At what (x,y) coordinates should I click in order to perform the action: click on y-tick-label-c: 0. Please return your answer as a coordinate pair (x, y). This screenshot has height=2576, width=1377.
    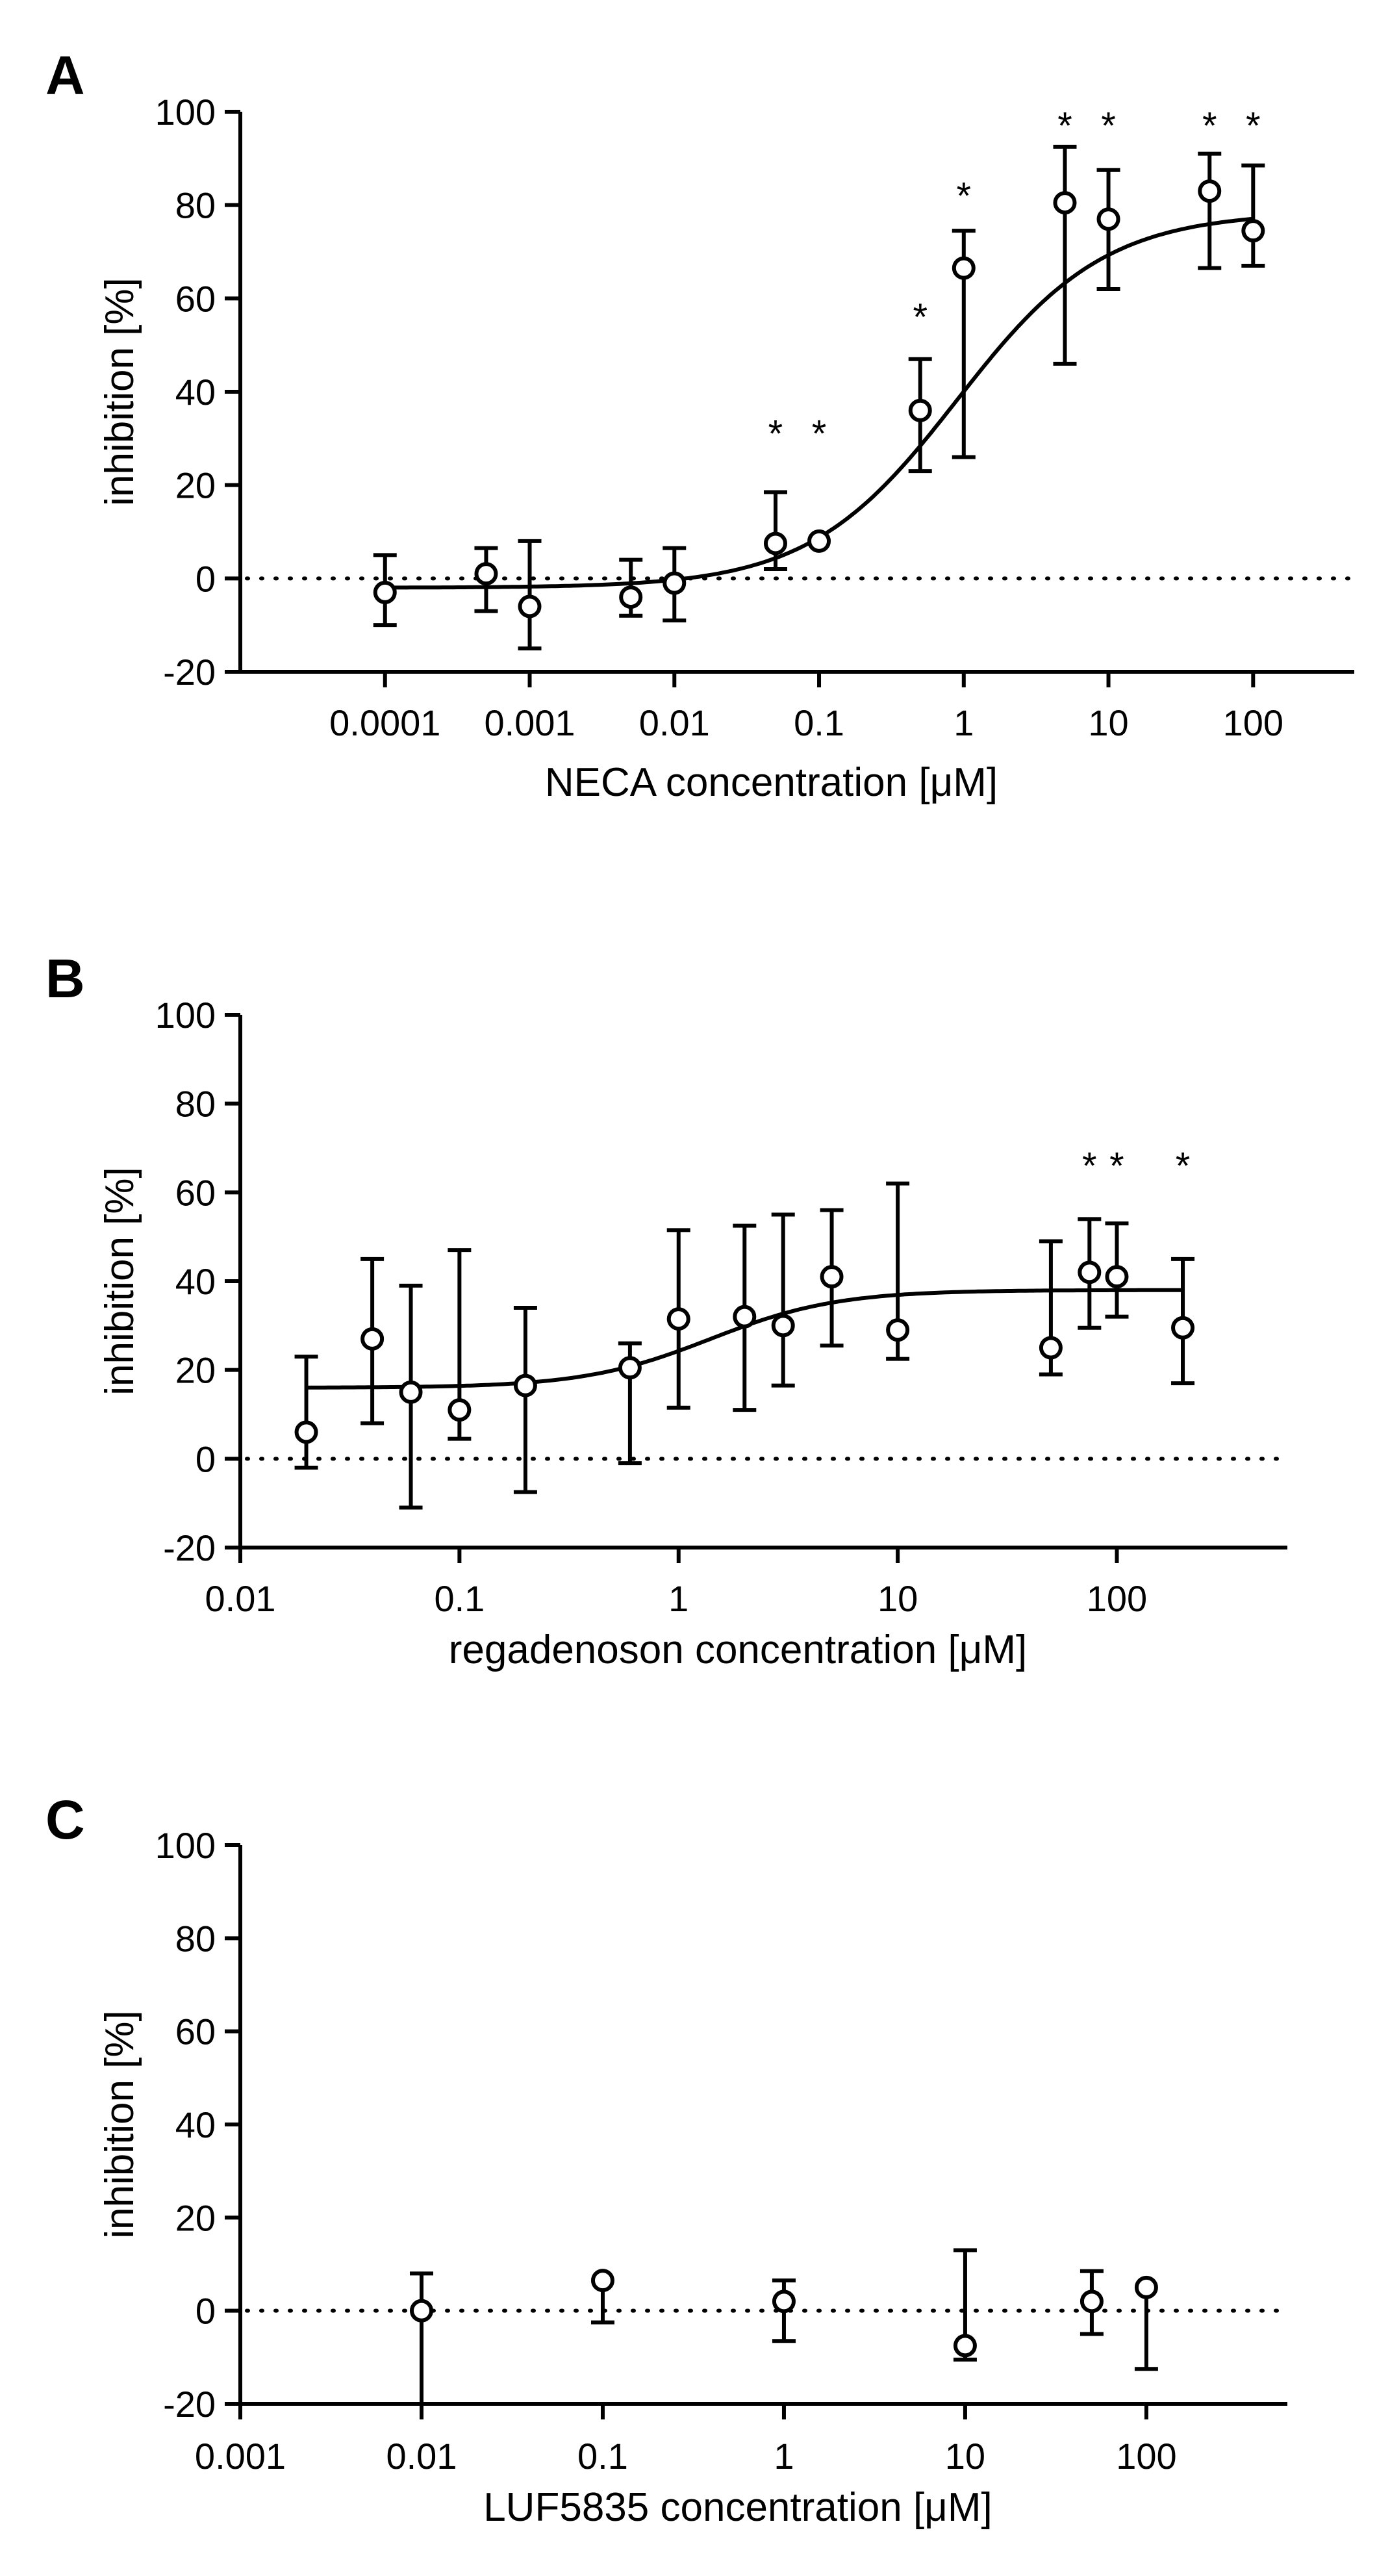
    Looking at the image, I should click on (206, 2311).